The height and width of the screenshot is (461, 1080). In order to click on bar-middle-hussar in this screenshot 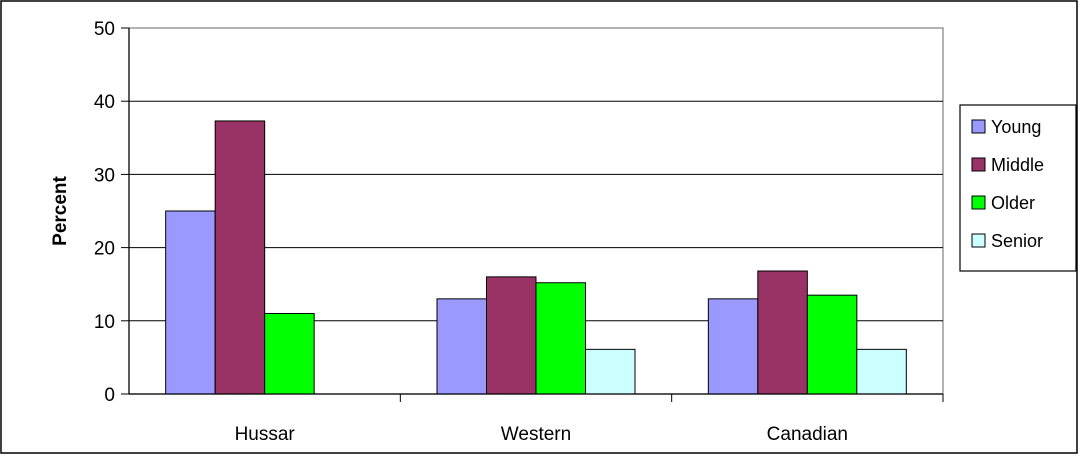, I will do `click(240, 257)`.